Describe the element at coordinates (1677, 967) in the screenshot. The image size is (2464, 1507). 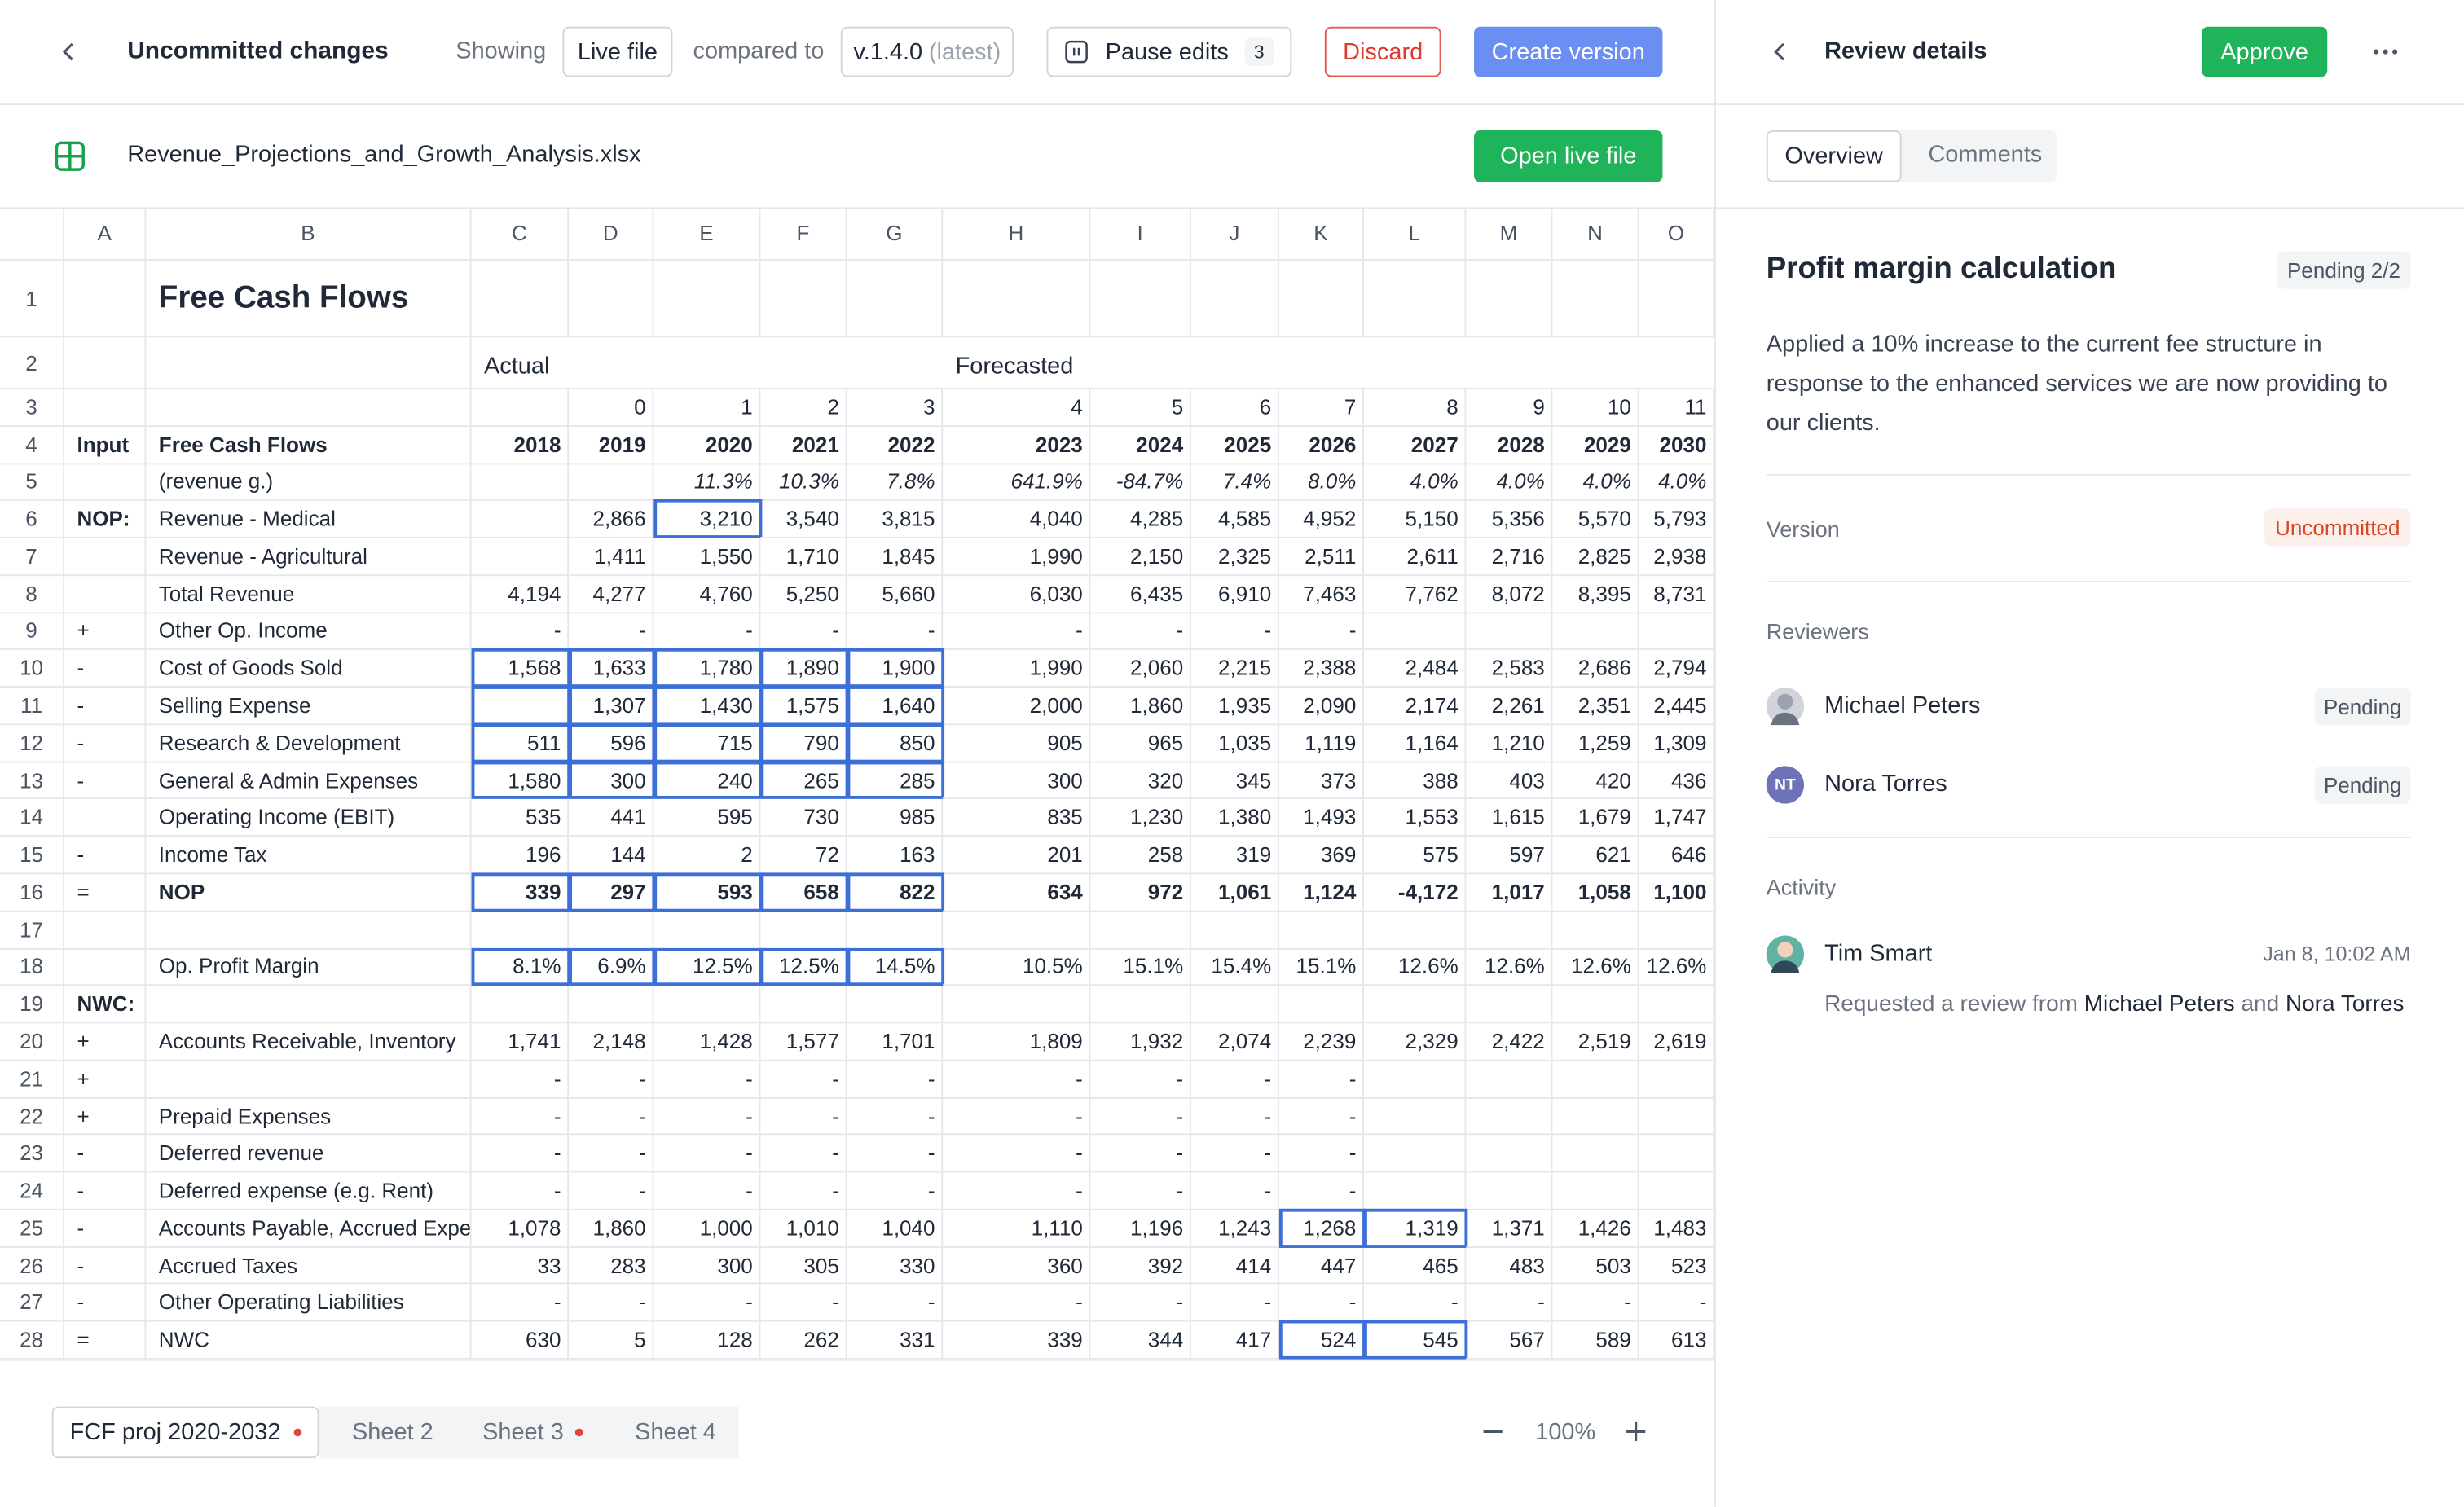
I see `cell: 12.6%` at that location.